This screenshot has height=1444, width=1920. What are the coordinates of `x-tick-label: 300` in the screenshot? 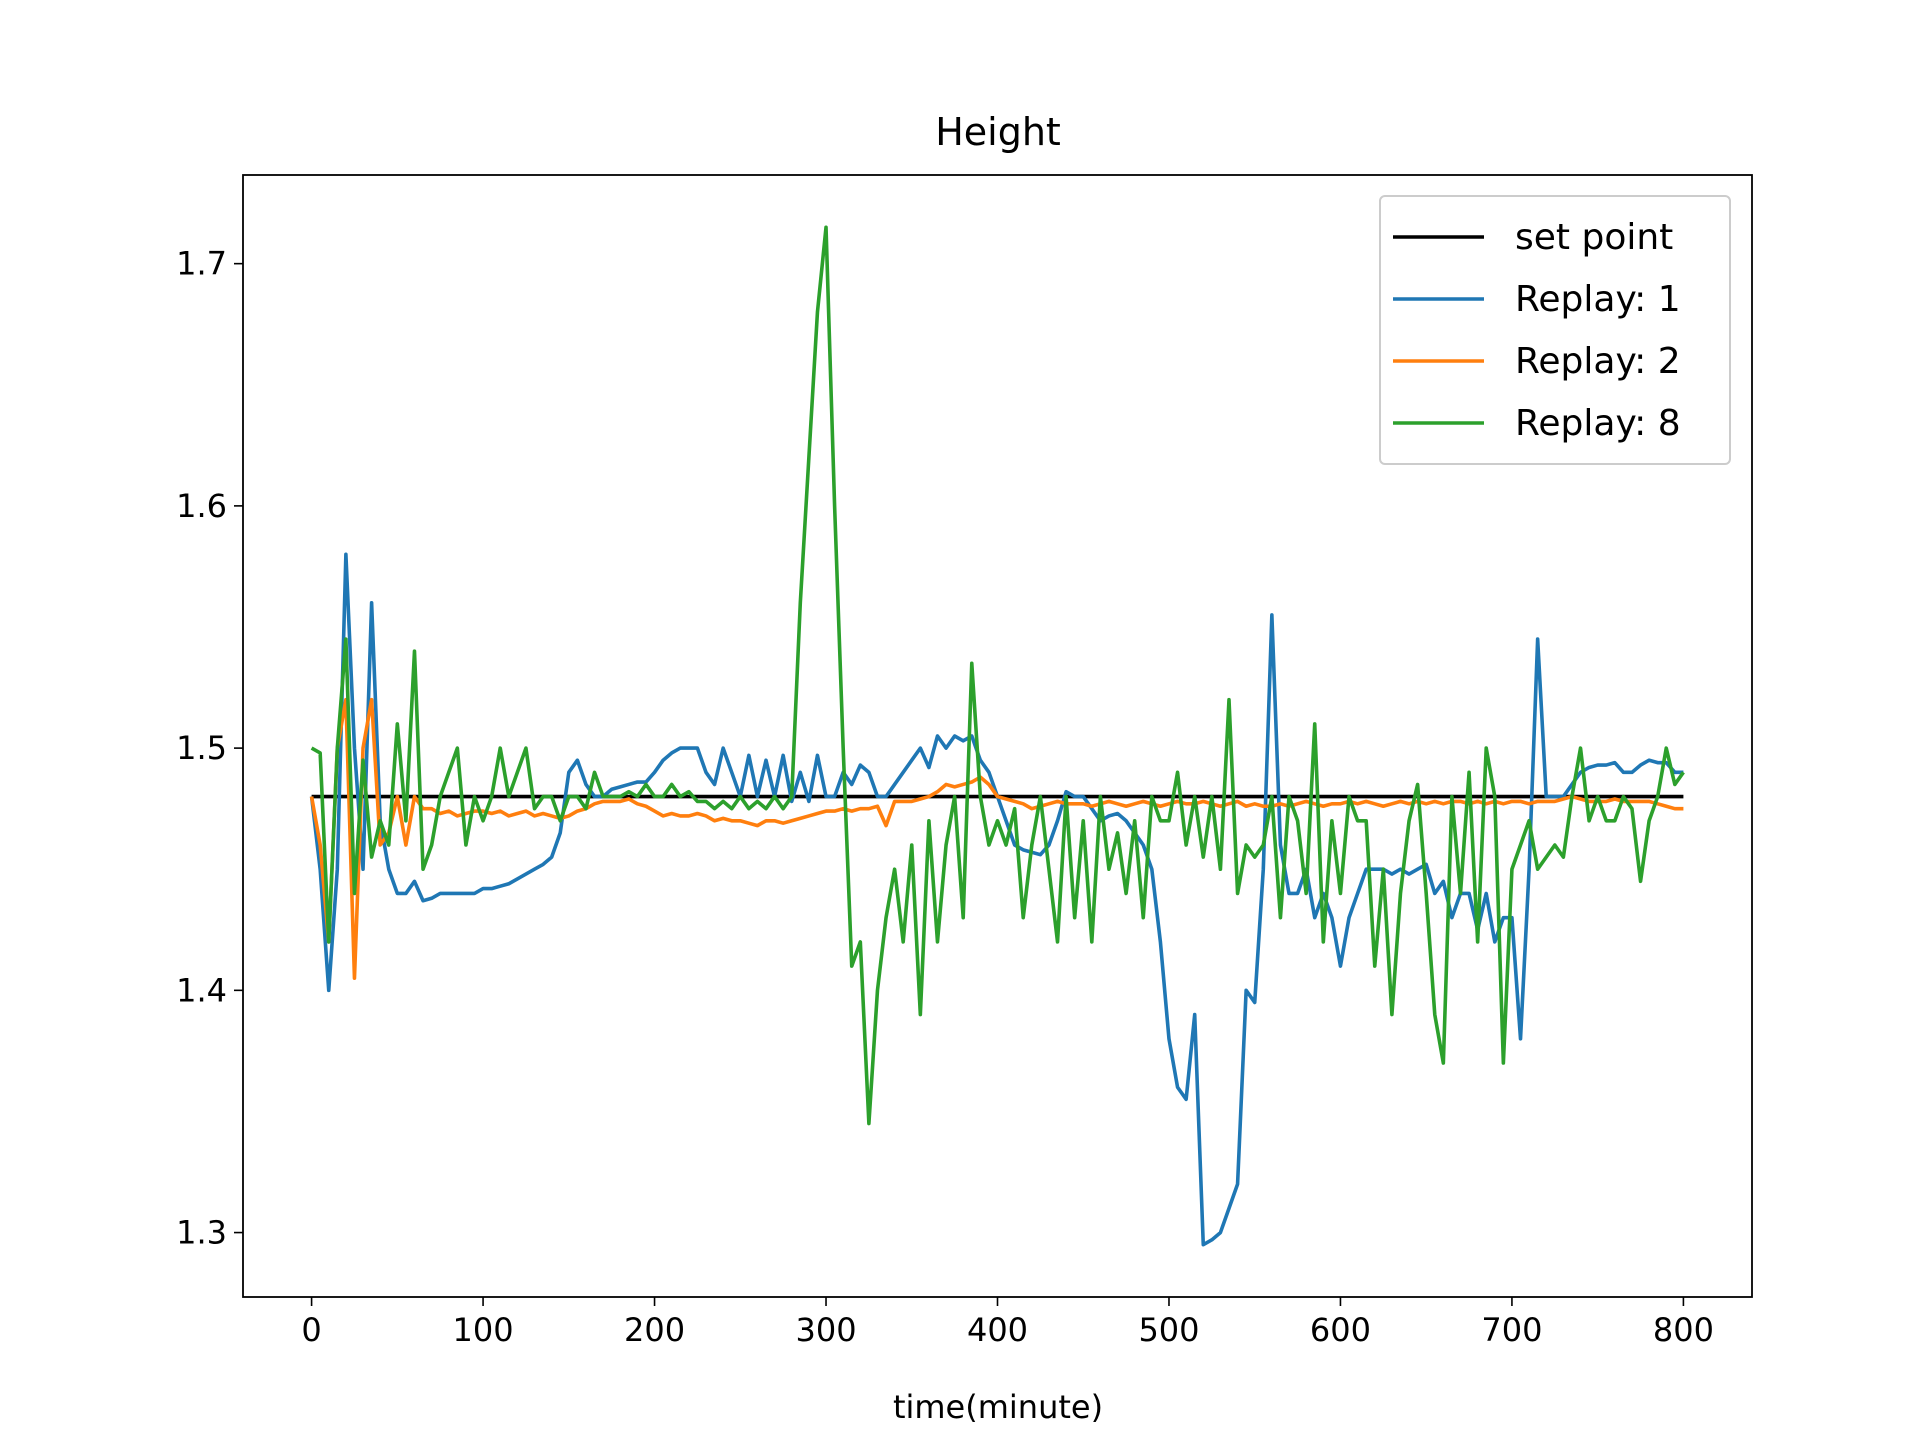 It's located at (825, 1330).